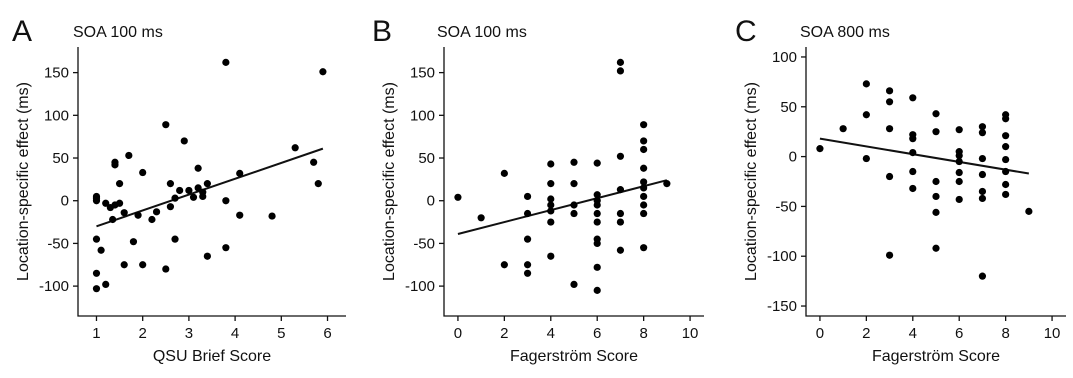  Describe the element at coordinates (389, 181) in the screenshot. I see `y-axis-label: Location-specific effect (ms)` at that location.